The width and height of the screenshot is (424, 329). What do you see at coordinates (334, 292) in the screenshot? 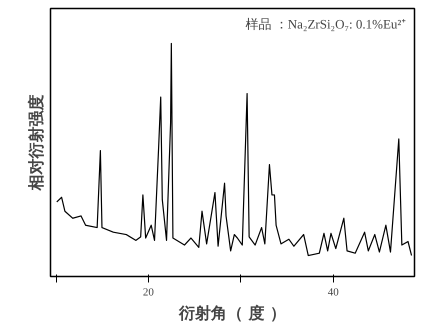
I see `x-tick-label: 40` at bounding box center [334, 292].